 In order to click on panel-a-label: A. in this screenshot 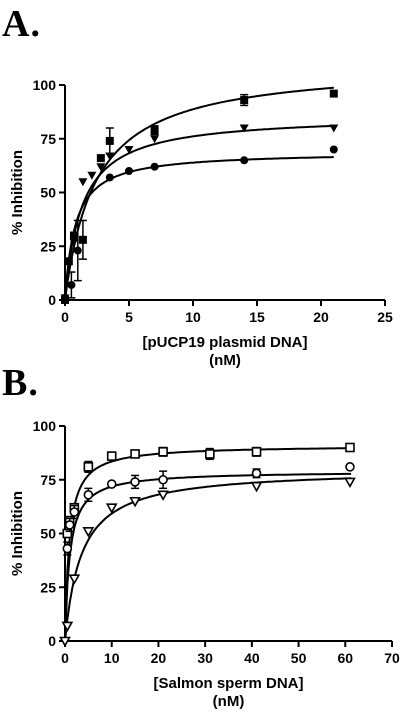, I will do `click(21, 24)`.